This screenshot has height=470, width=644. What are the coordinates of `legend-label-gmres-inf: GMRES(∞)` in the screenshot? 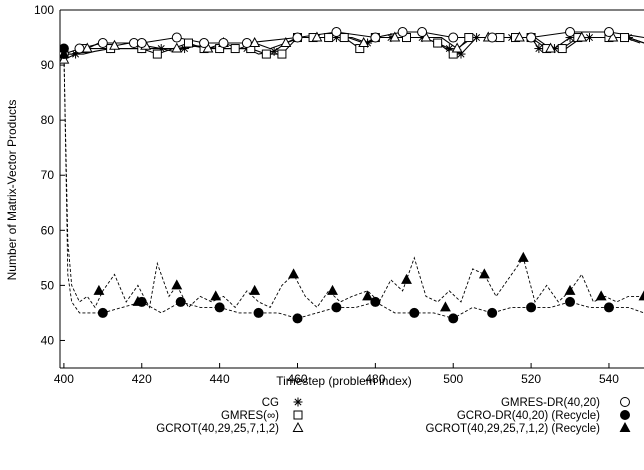 It's located at (250, 416).